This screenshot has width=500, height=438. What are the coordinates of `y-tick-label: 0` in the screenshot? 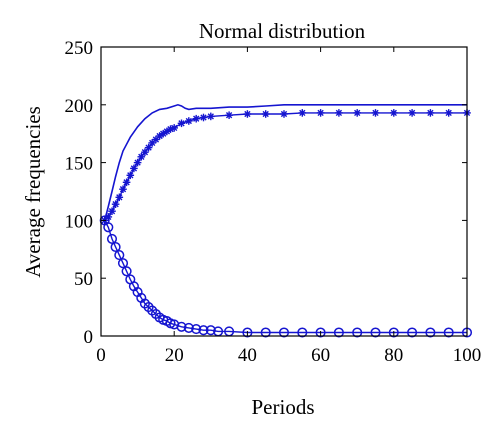 It's located at (89, 337).